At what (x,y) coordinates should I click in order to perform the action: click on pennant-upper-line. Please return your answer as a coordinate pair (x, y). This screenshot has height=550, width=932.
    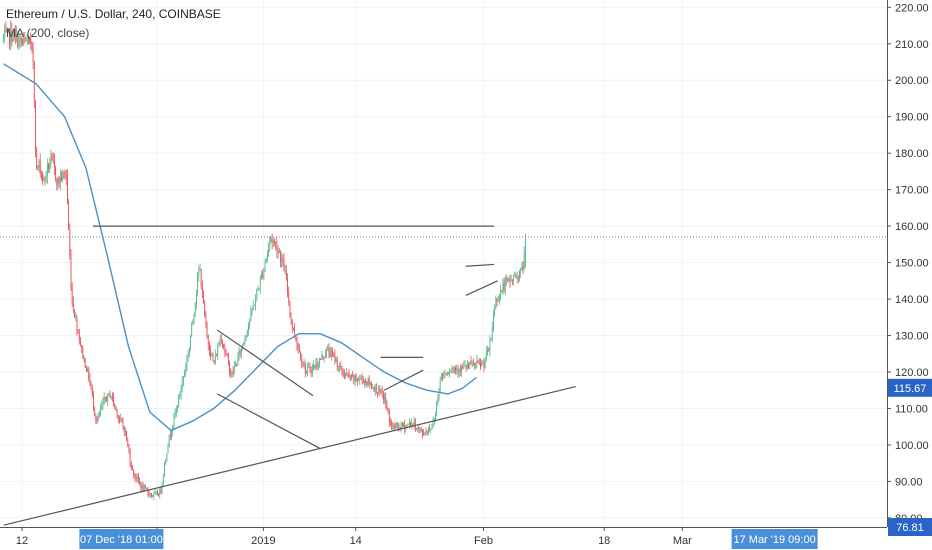
    Looking at the image, I should click on (480, 265).